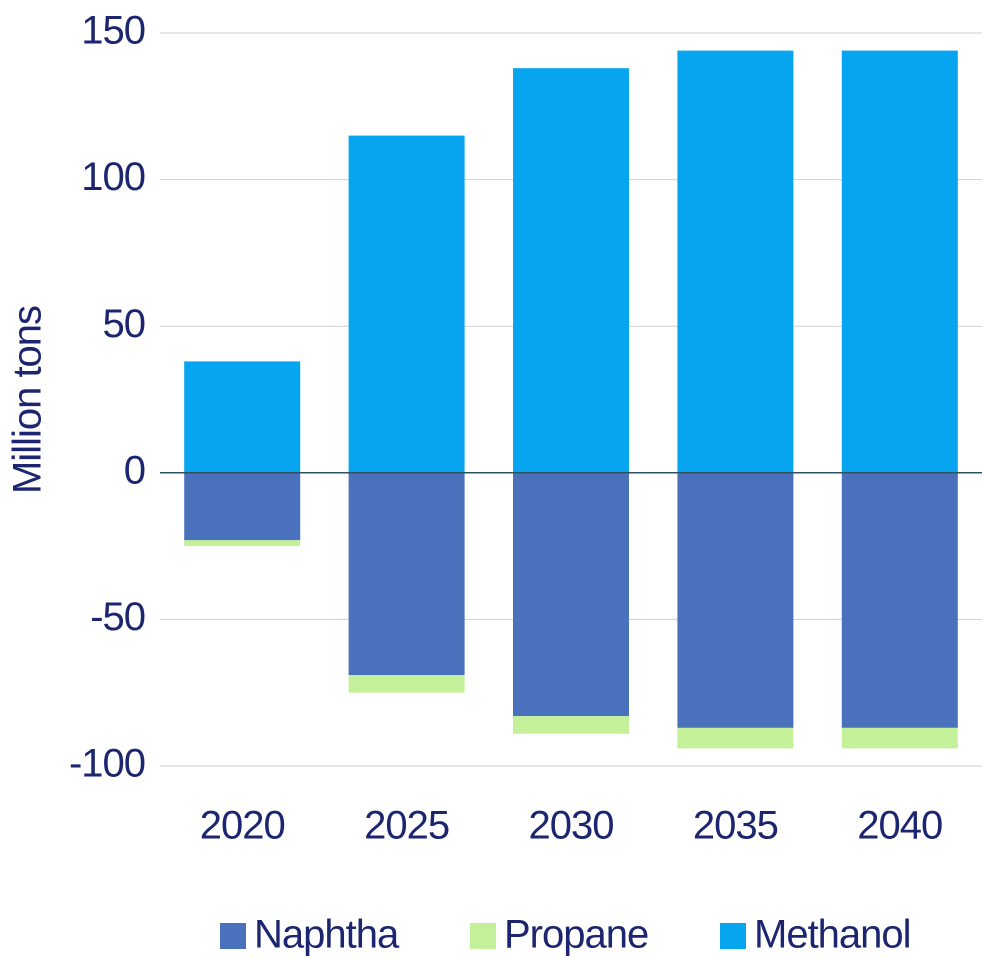 The width and height of the screenshot is (982, 958). I want to click on legend-label: Propane, so click(576, 935).